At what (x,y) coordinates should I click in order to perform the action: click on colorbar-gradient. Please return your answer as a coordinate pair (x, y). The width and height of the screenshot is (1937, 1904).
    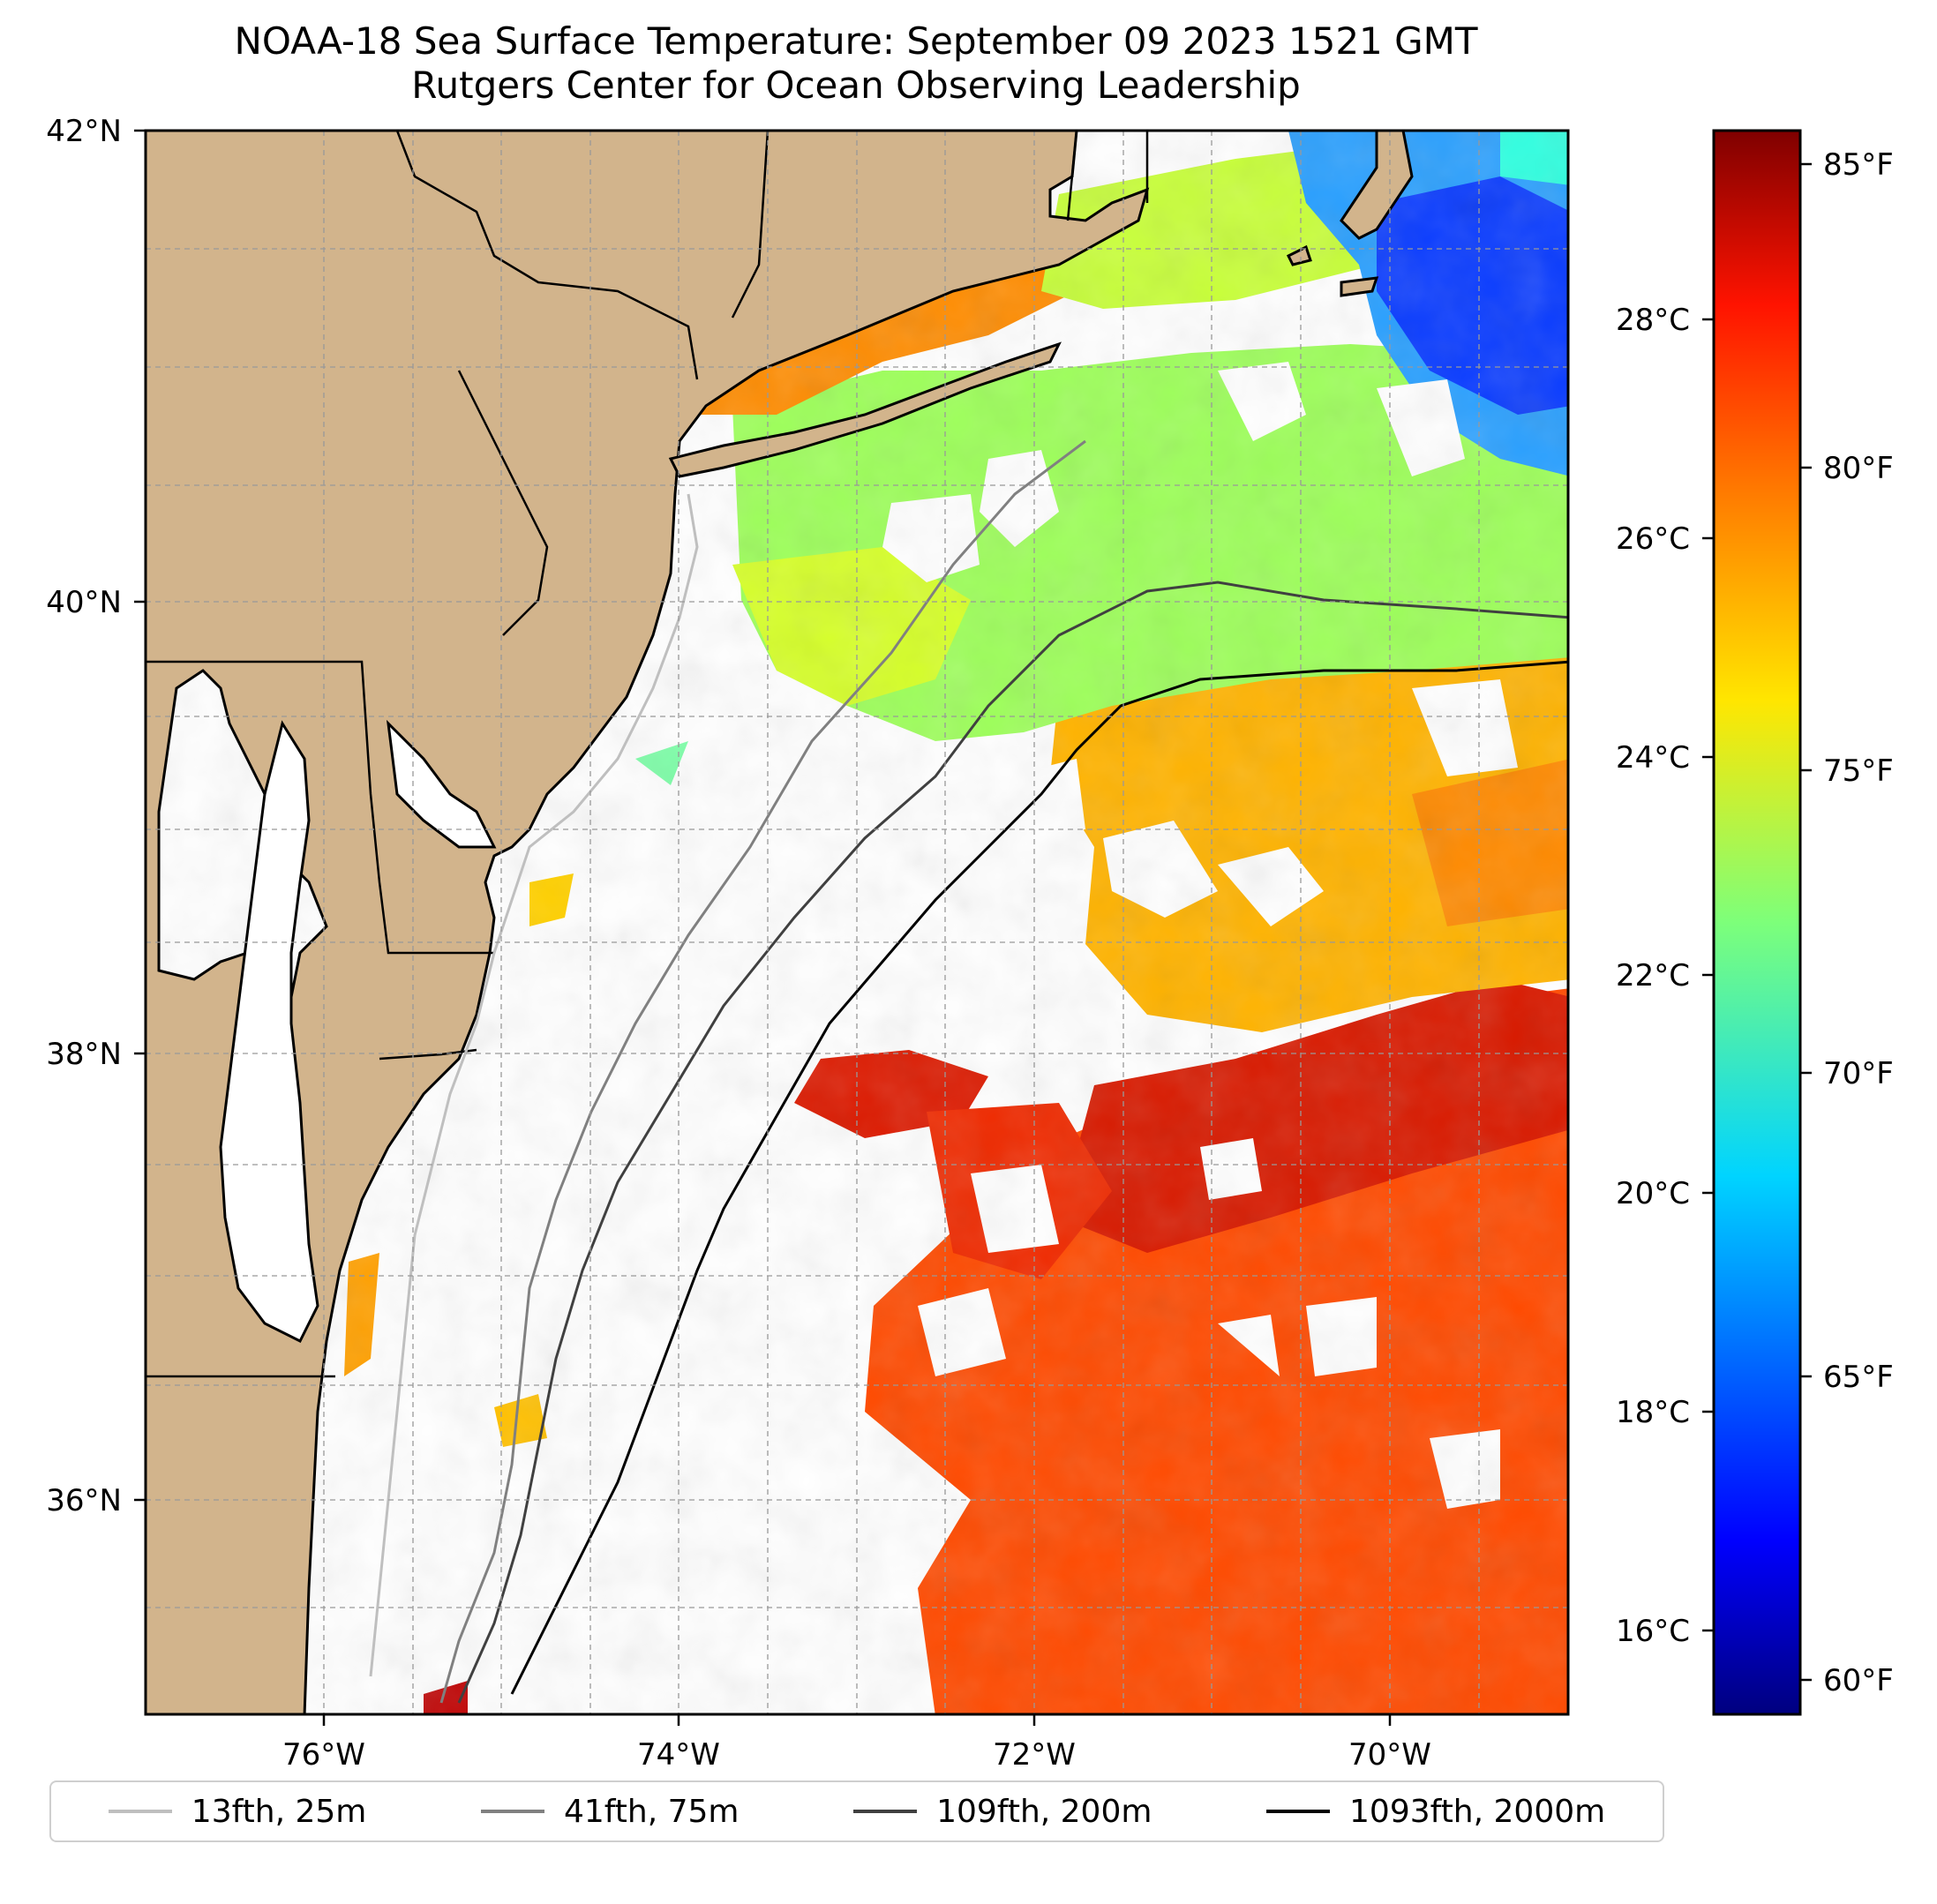
    Looking at the image, I should click on (1757, 922).